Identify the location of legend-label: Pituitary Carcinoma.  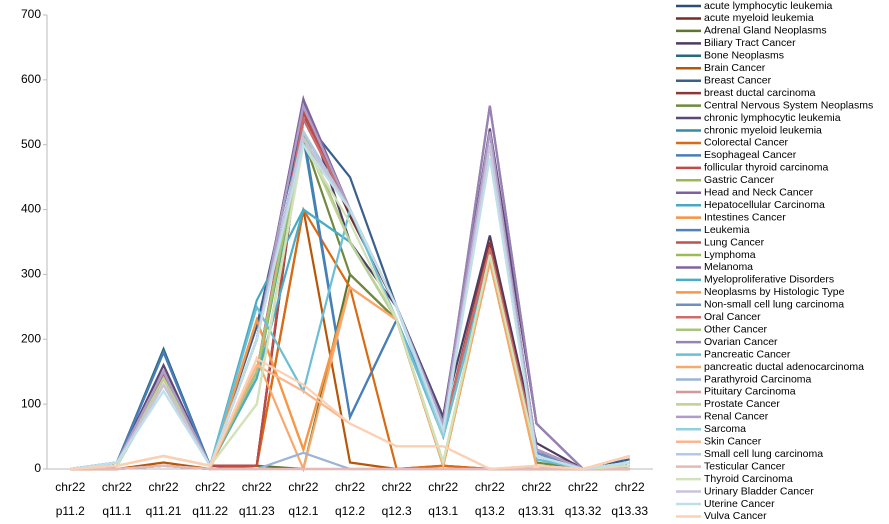
(750, 392).